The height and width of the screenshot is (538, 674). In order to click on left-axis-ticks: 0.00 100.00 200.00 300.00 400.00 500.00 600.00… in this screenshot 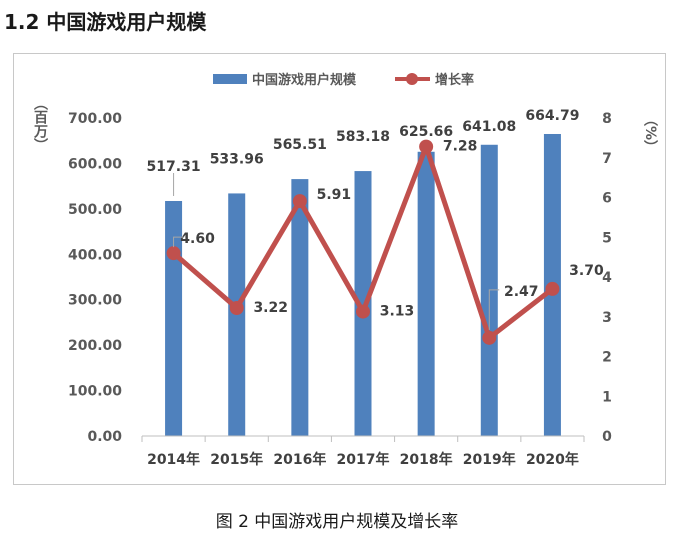, I will do `click(95, 278)`.